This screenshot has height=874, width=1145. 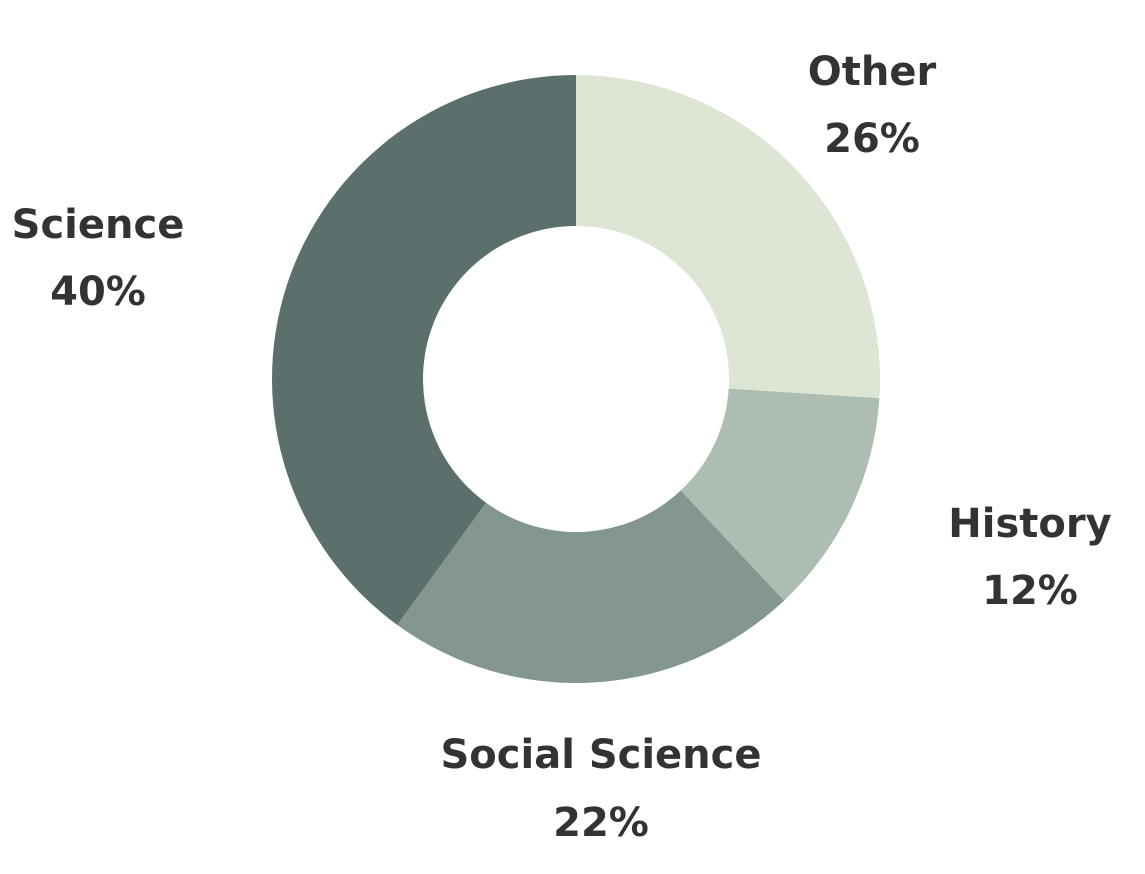 I want to click on slice-value-history: 12%, so click(x=1030, y=591).